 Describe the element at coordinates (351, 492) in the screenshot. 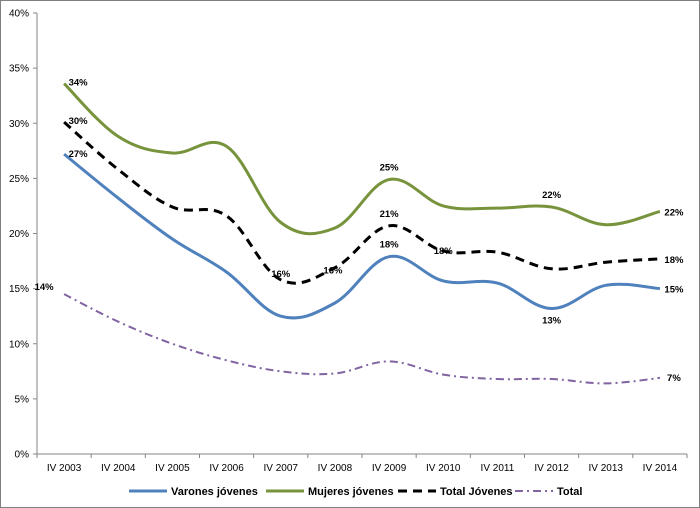

I see `legend-label-mujeres-jovenes: Mujeres jóvenes` at that location.